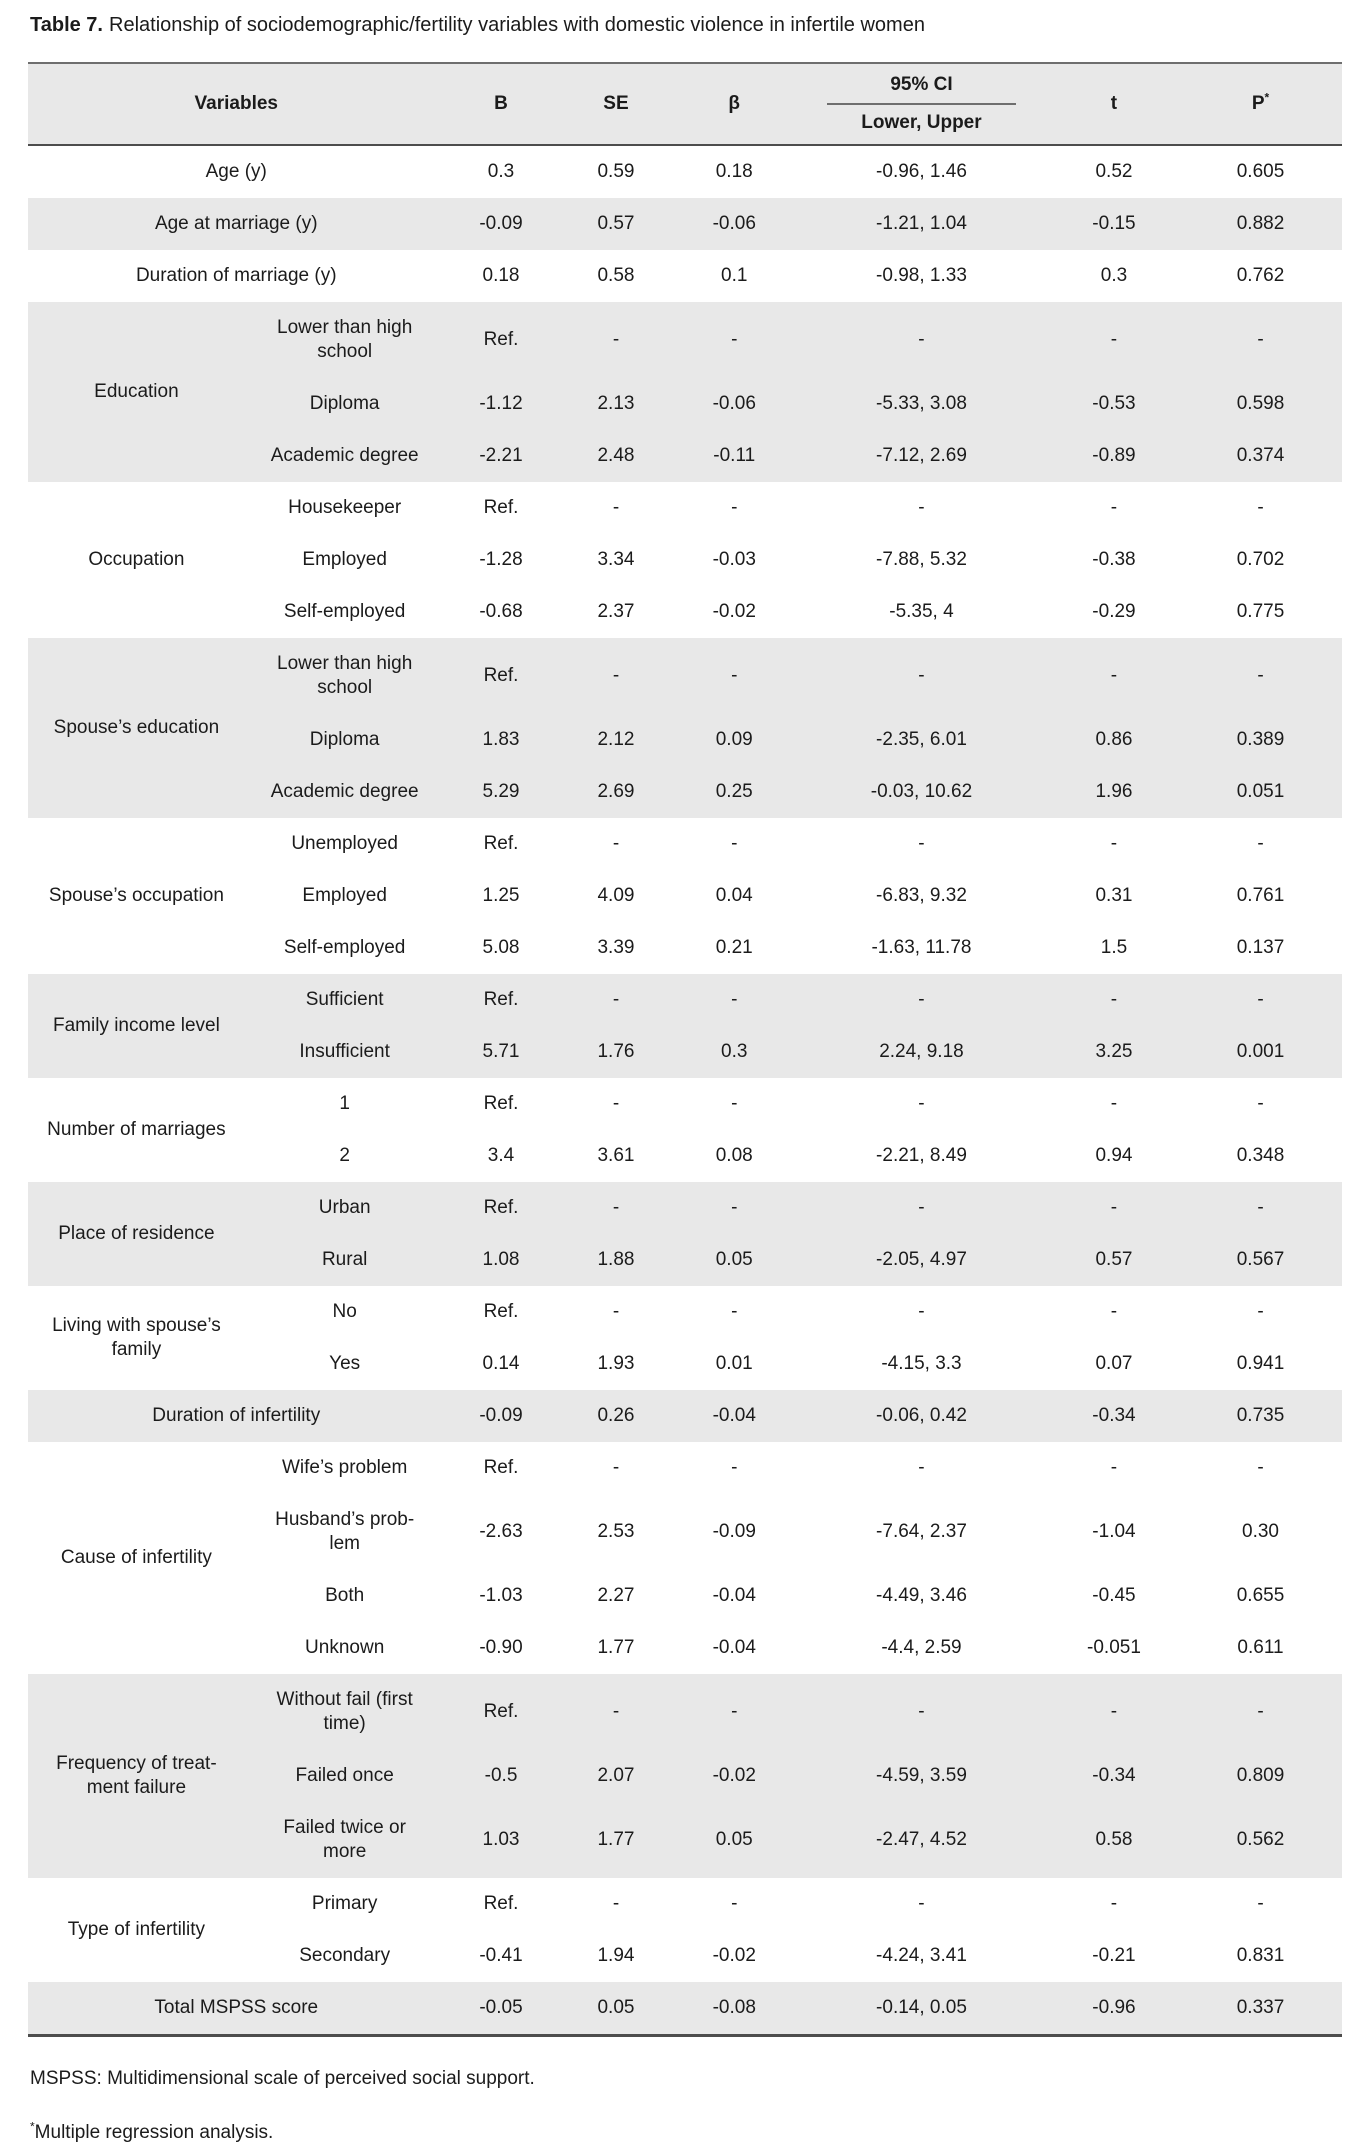 This screenshot has width=1370, height=2145. I want to click on beta-value-cell: 0.01, so click(734, 1364).